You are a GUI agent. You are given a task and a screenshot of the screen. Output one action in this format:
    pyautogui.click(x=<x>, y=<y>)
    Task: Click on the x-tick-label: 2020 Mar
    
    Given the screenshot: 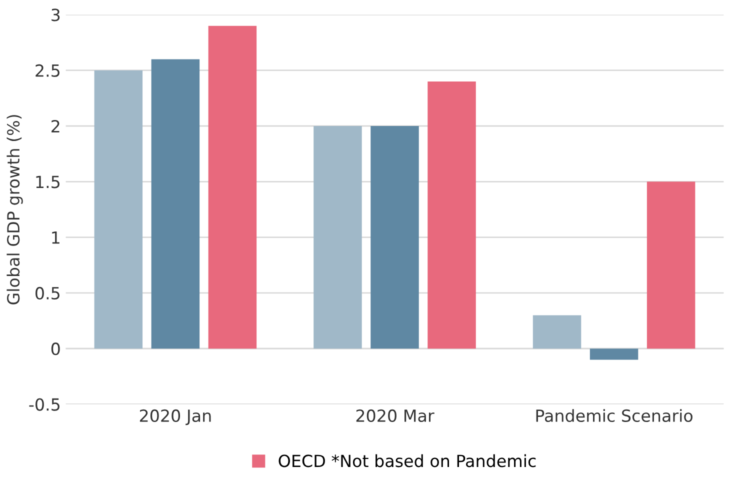 What is the action you would take?
    pyautogui.click(x=395, y=415)
    